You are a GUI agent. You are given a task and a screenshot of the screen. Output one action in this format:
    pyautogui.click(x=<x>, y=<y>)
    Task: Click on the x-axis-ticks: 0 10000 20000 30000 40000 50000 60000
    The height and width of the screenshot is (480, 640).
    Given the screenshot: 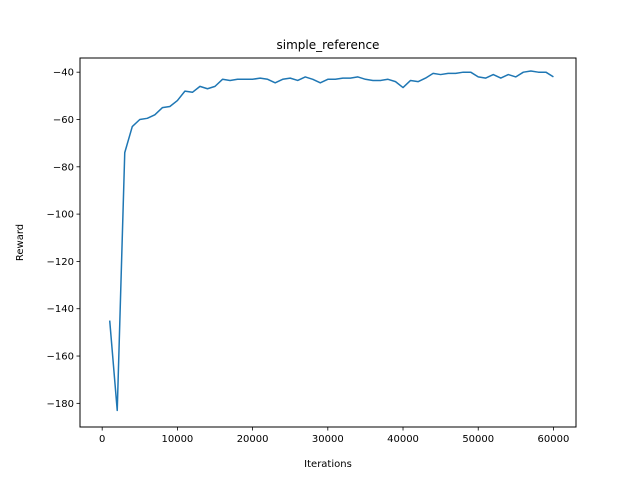 What is the action you would take?
    pyautogui.click(x=334, y=436)
    